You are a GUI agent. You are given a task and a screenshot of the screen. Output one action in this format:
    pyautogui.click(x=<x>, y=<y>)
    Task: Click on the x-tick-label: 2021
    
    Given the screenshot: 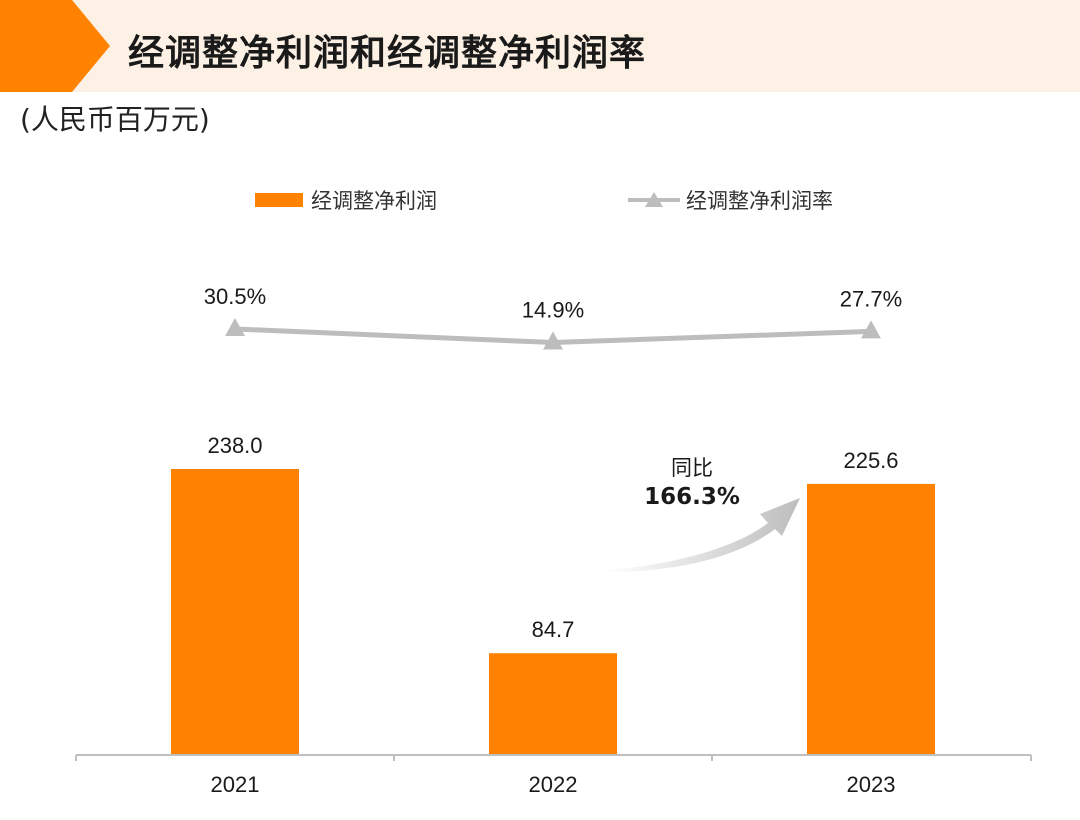 What is the action you would take?
    pyautogui.click(x=235, y=784)
    